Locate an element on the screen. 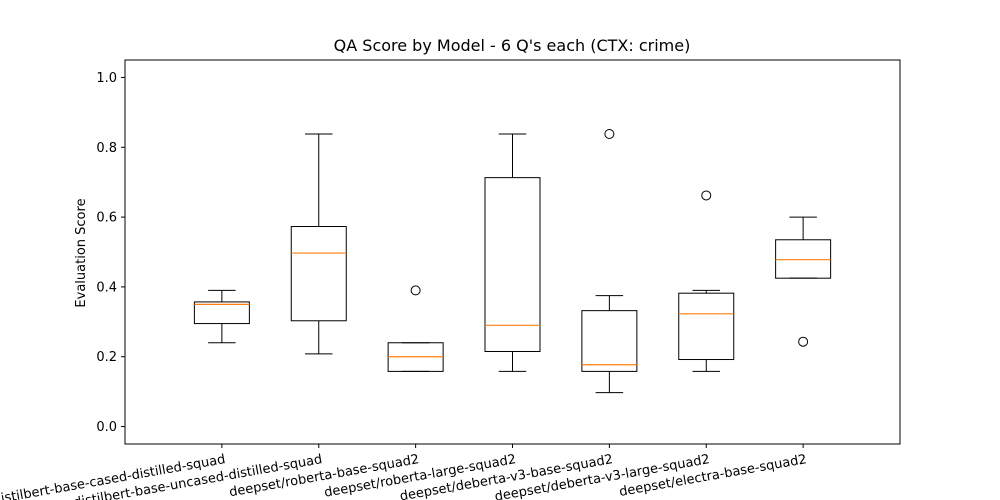  y-tick-label: 1.0 is located at coordinates (106, 78).